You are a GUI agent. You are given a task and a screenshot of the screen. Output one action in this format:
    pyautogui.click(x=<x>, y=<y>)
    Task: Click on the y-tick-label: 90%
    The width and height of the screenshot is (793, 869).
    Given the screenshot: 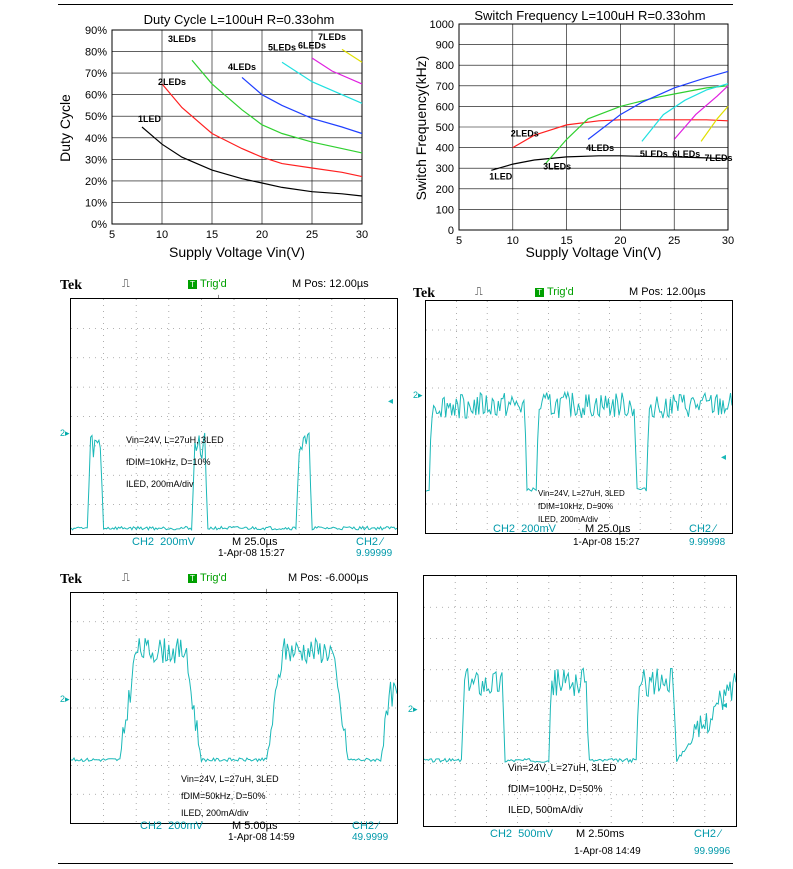 What is the action you would take?
    pyautogui.click(x=96, y=31)
    